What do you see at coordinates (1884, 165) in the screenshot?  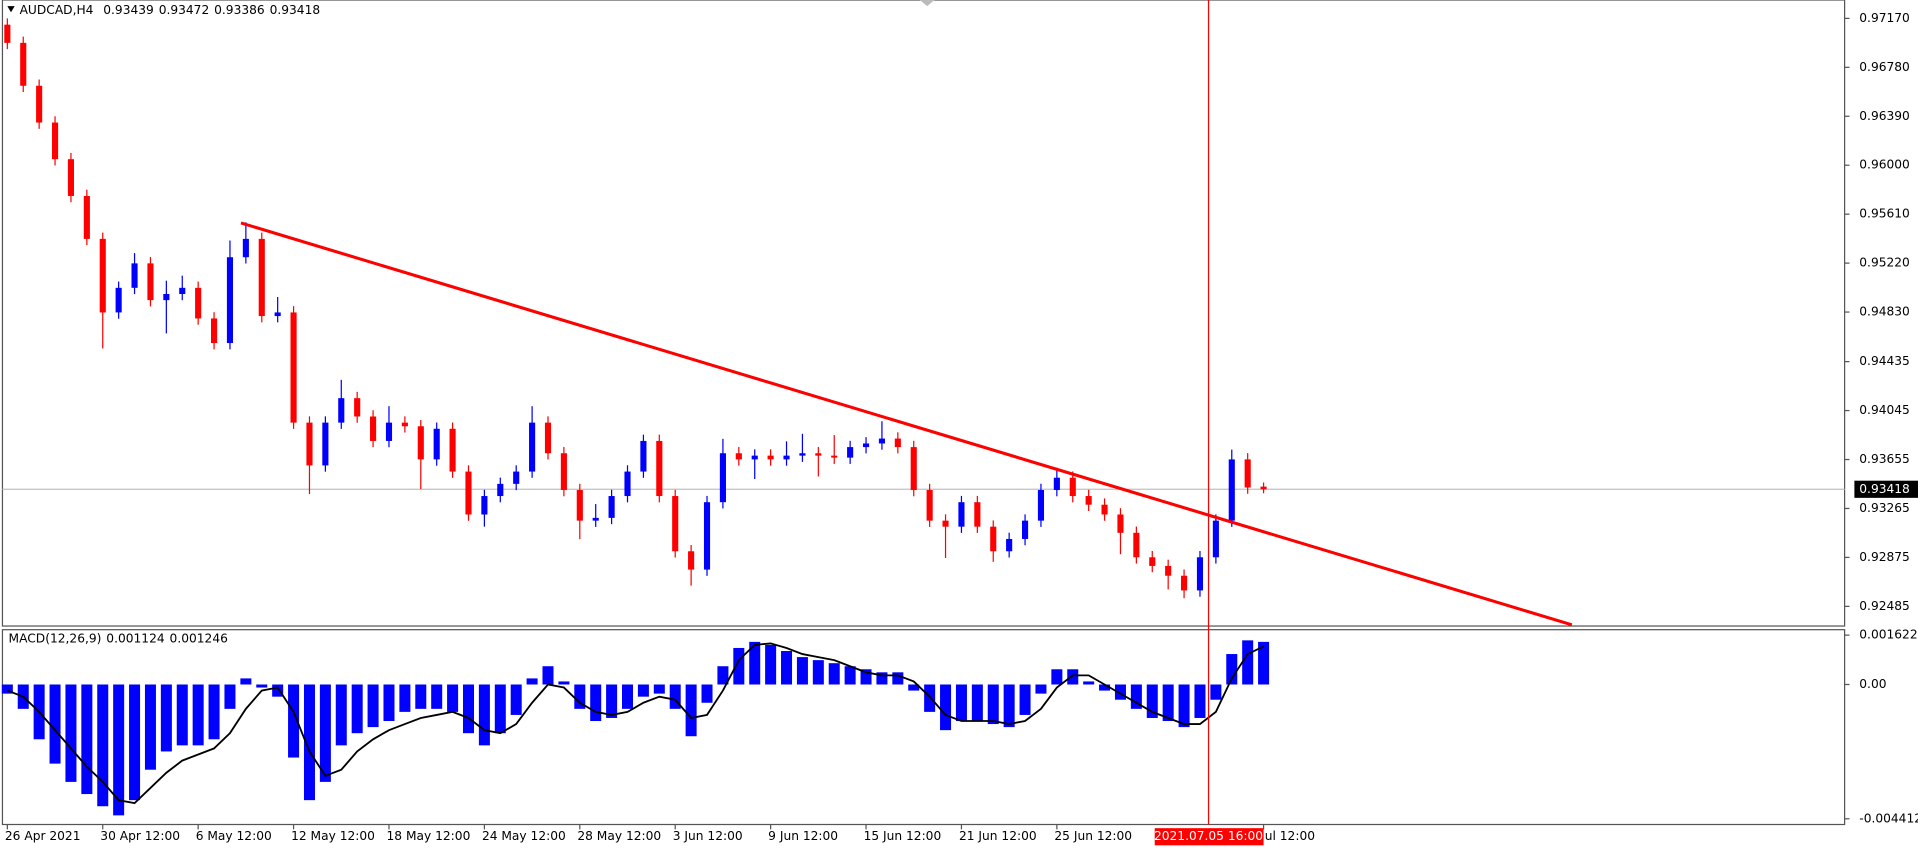 I see `y-tick-label: 0.96000` at bounding box center [1884, 165].